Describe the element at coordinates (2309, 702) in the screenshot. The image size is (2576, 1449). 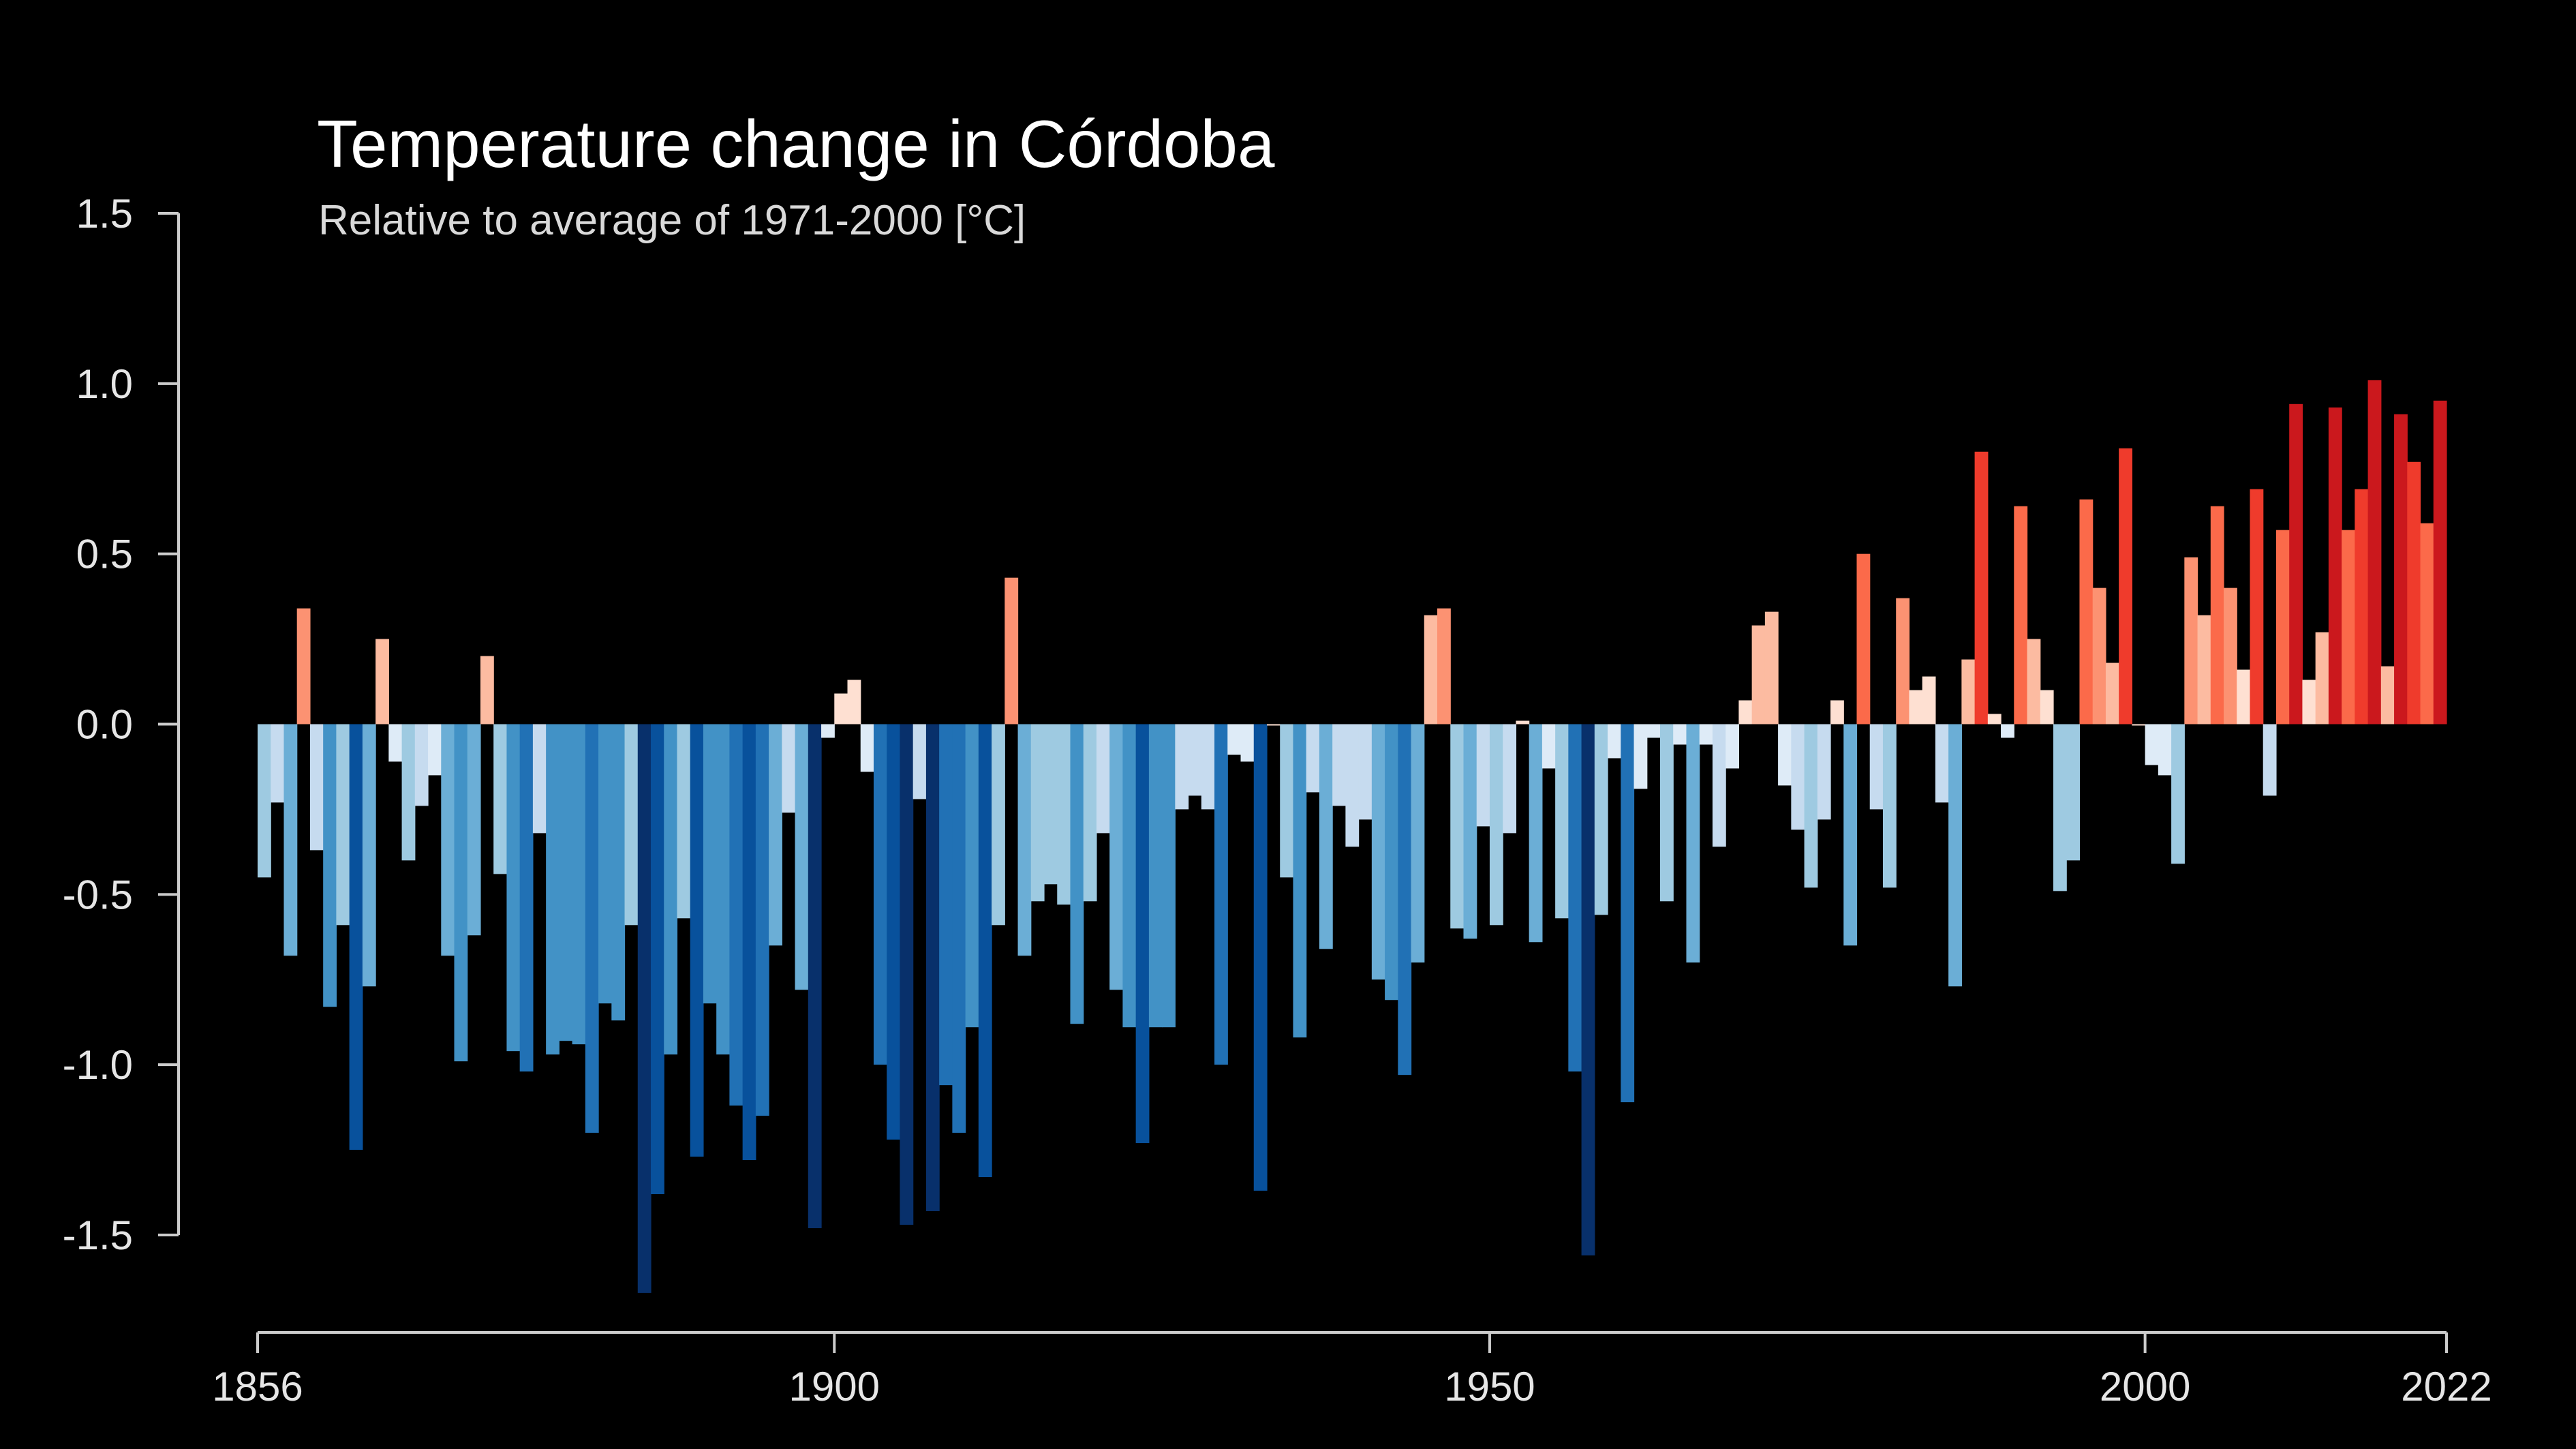
I see `bar-2012` at that location.